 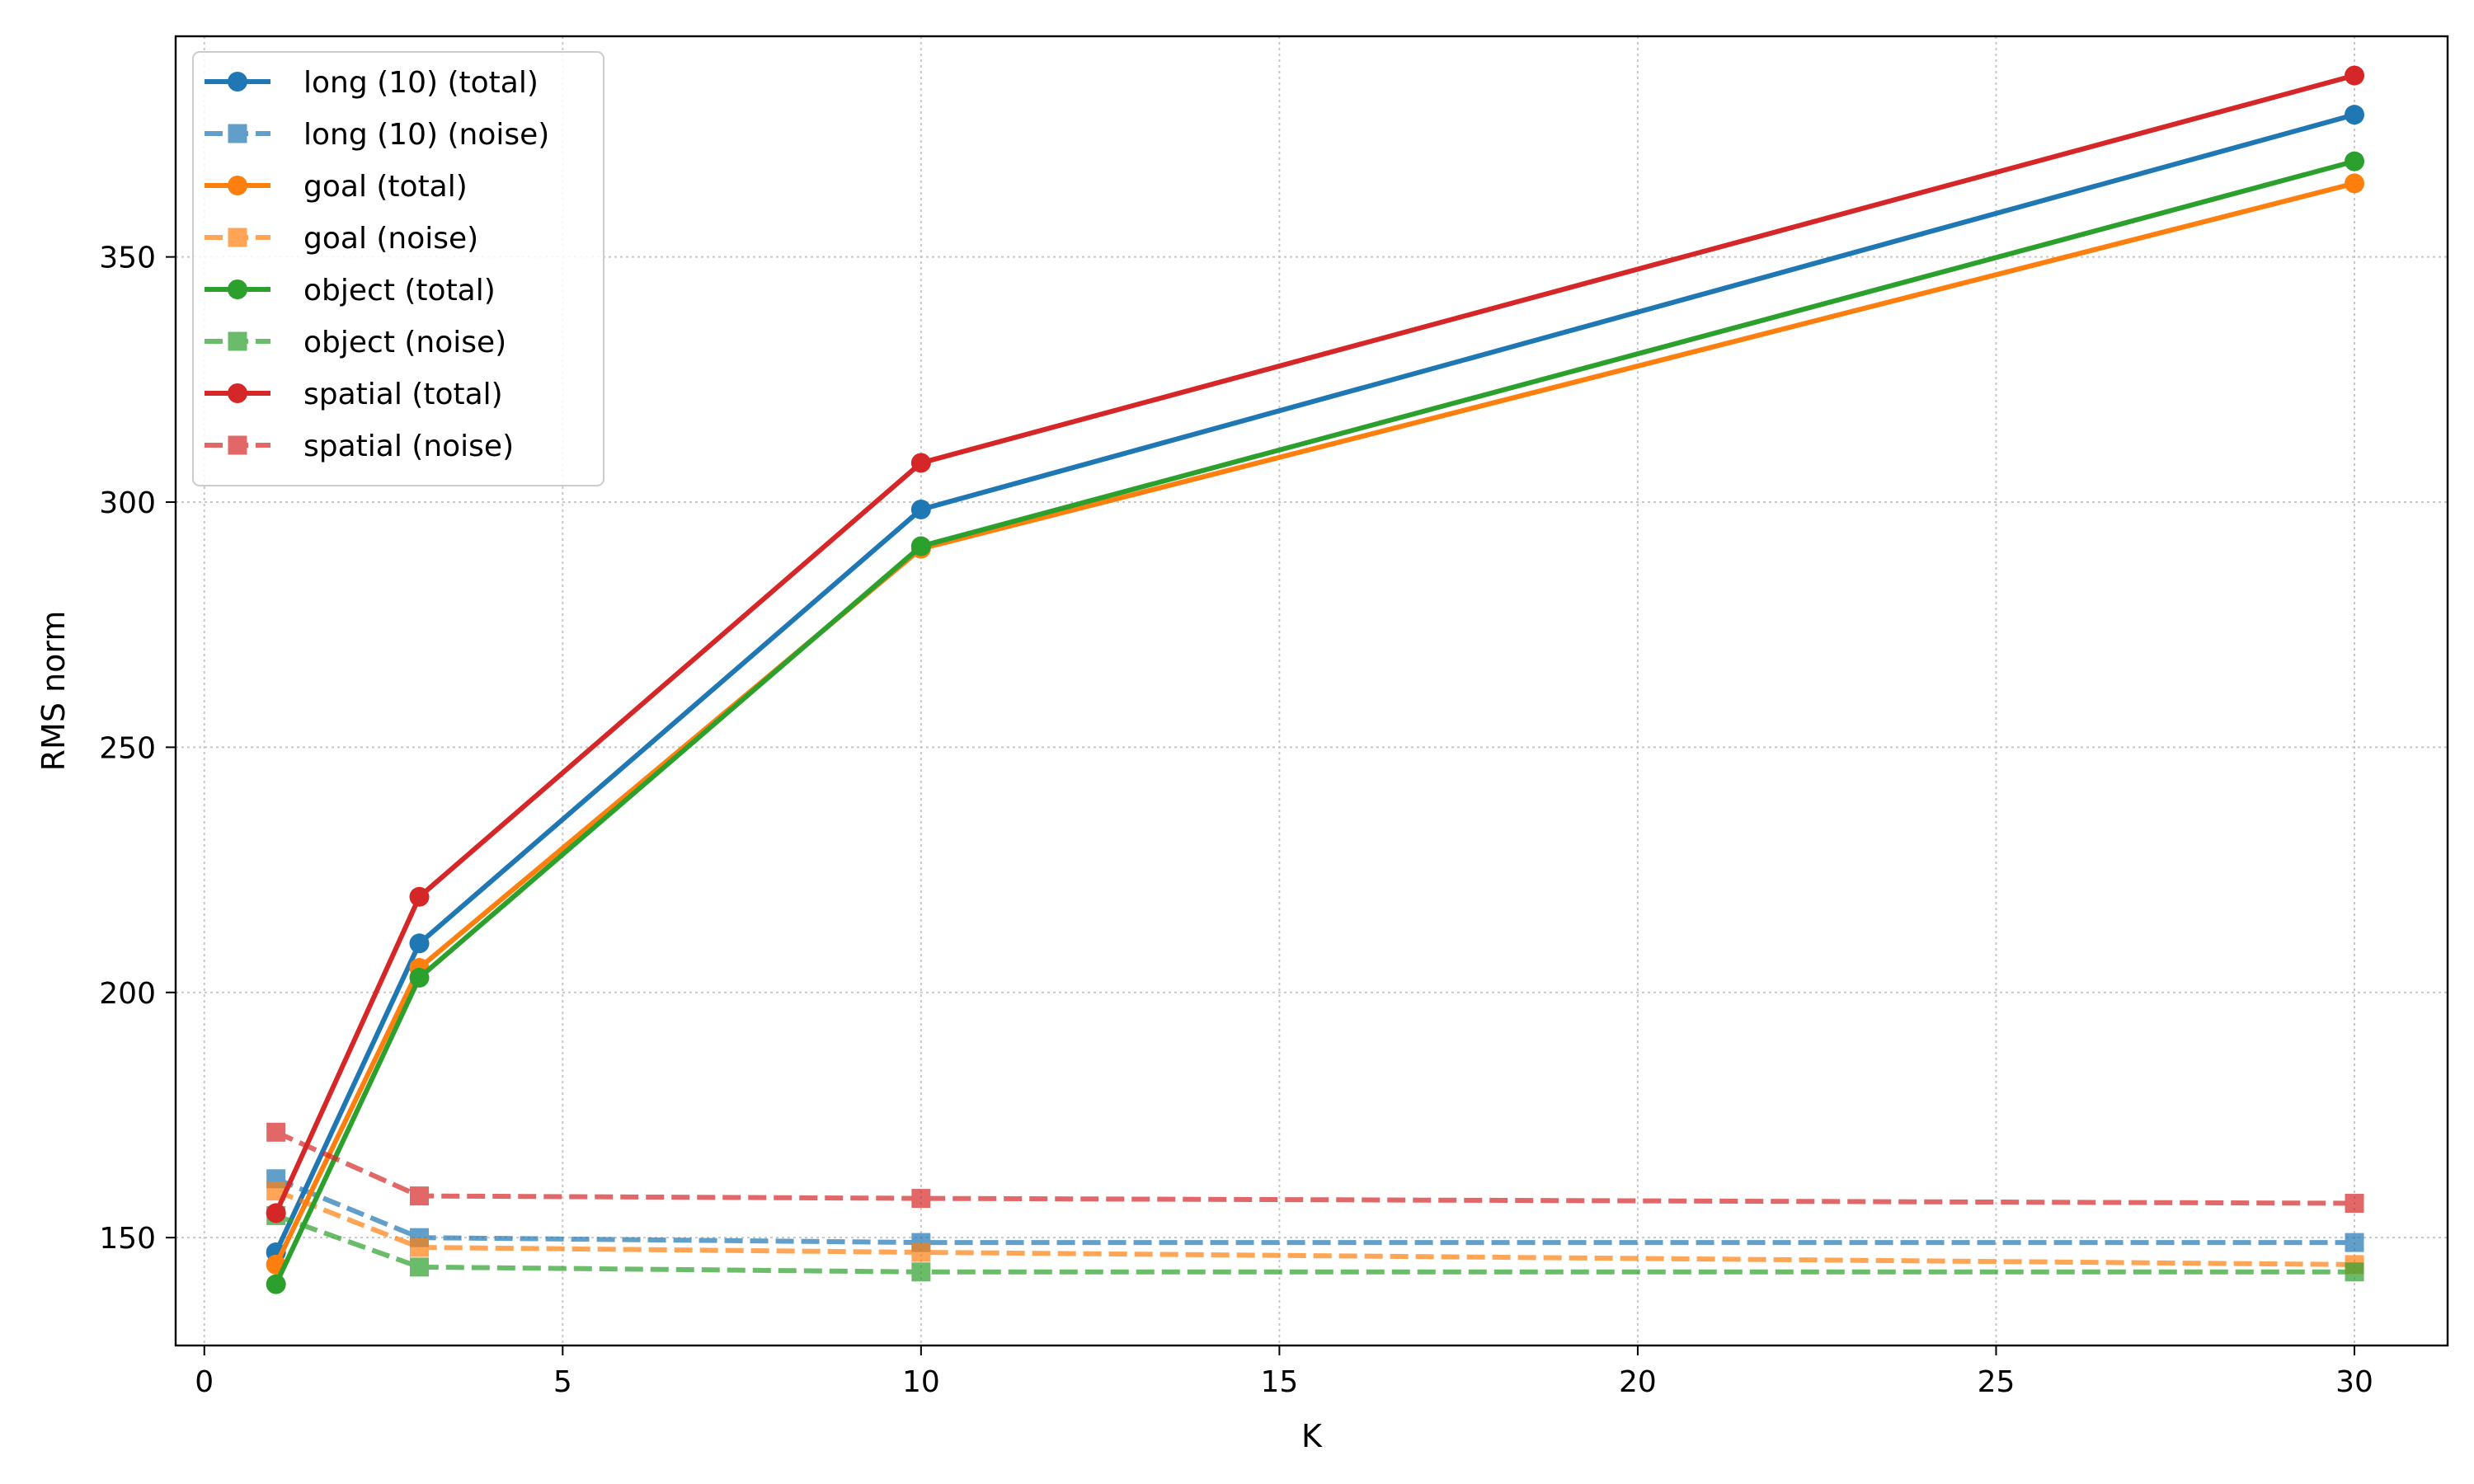 I want to click on x-axis-label: K, so click(x=1312, y=1436).